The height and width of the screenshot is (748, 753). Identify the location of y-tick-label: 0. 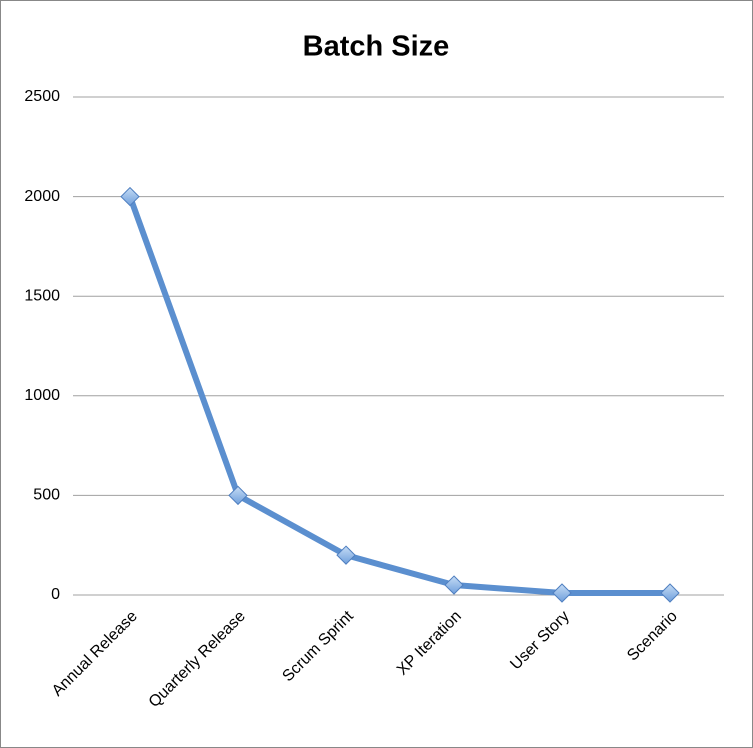
(55, 594).